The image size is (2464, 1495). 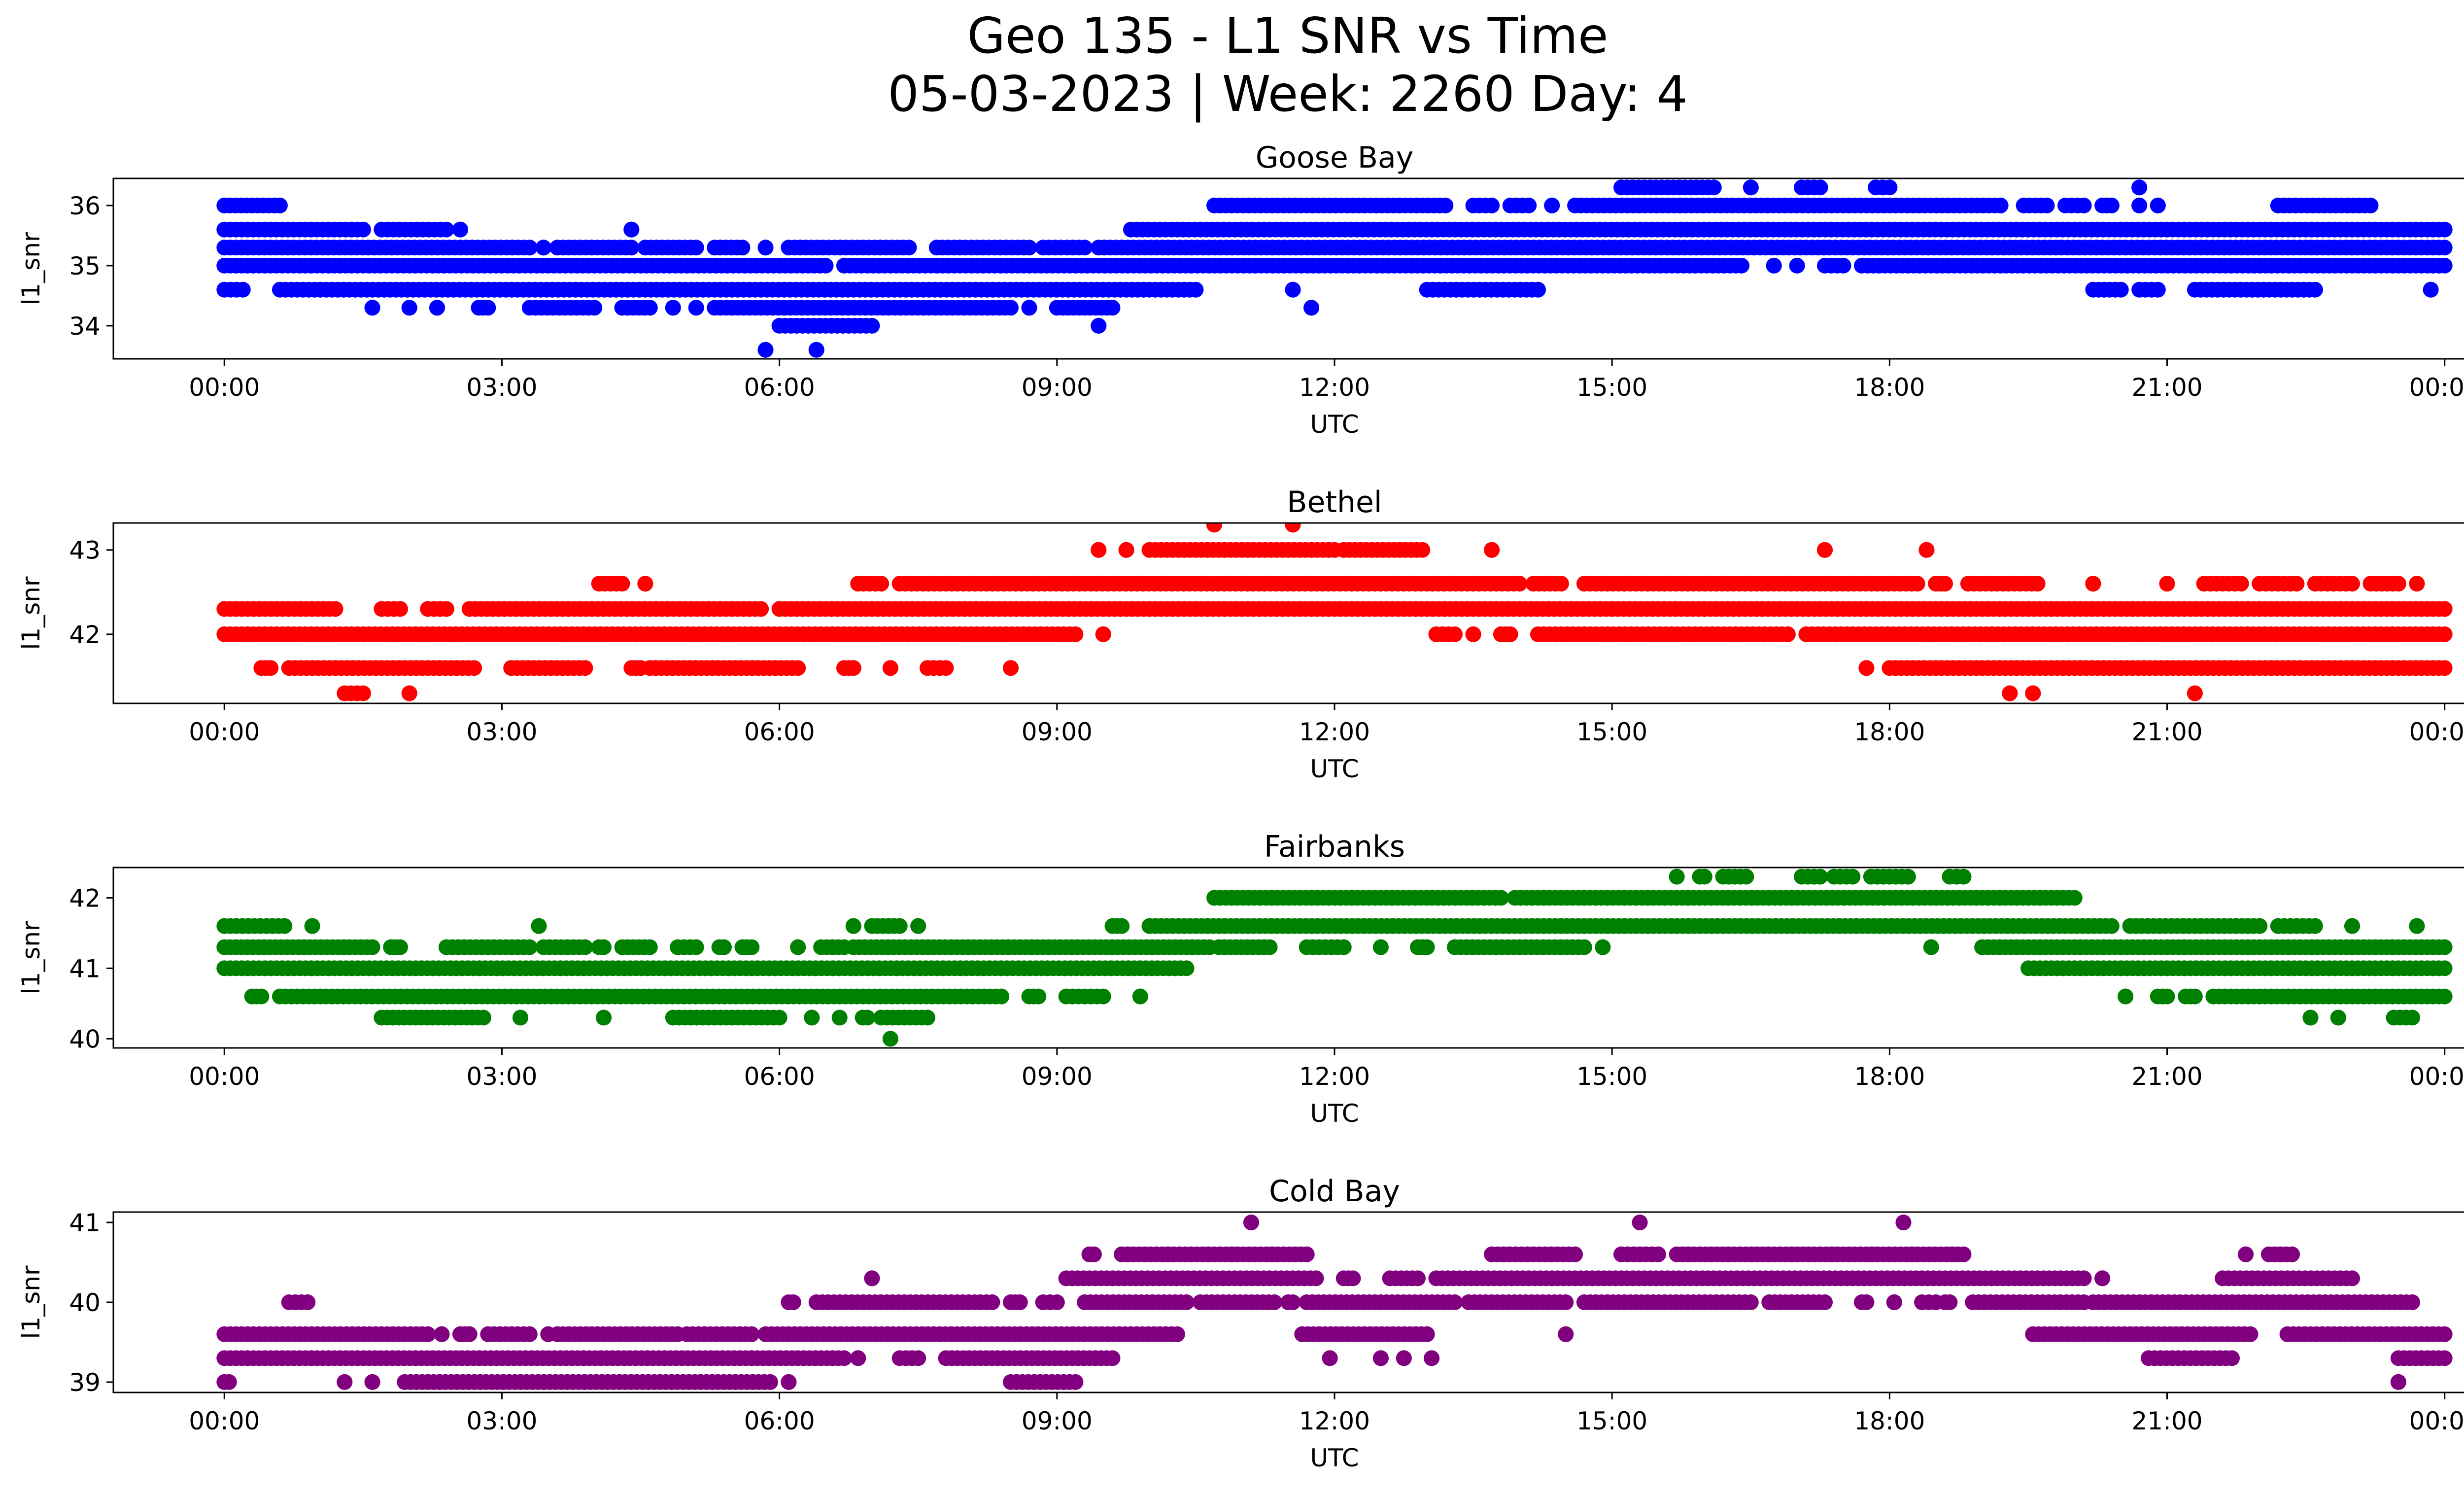 What do you see at coordinates (85, 550) in the screenshot?
I see `y-tick-label: 43` at bounding box center [85, 550].